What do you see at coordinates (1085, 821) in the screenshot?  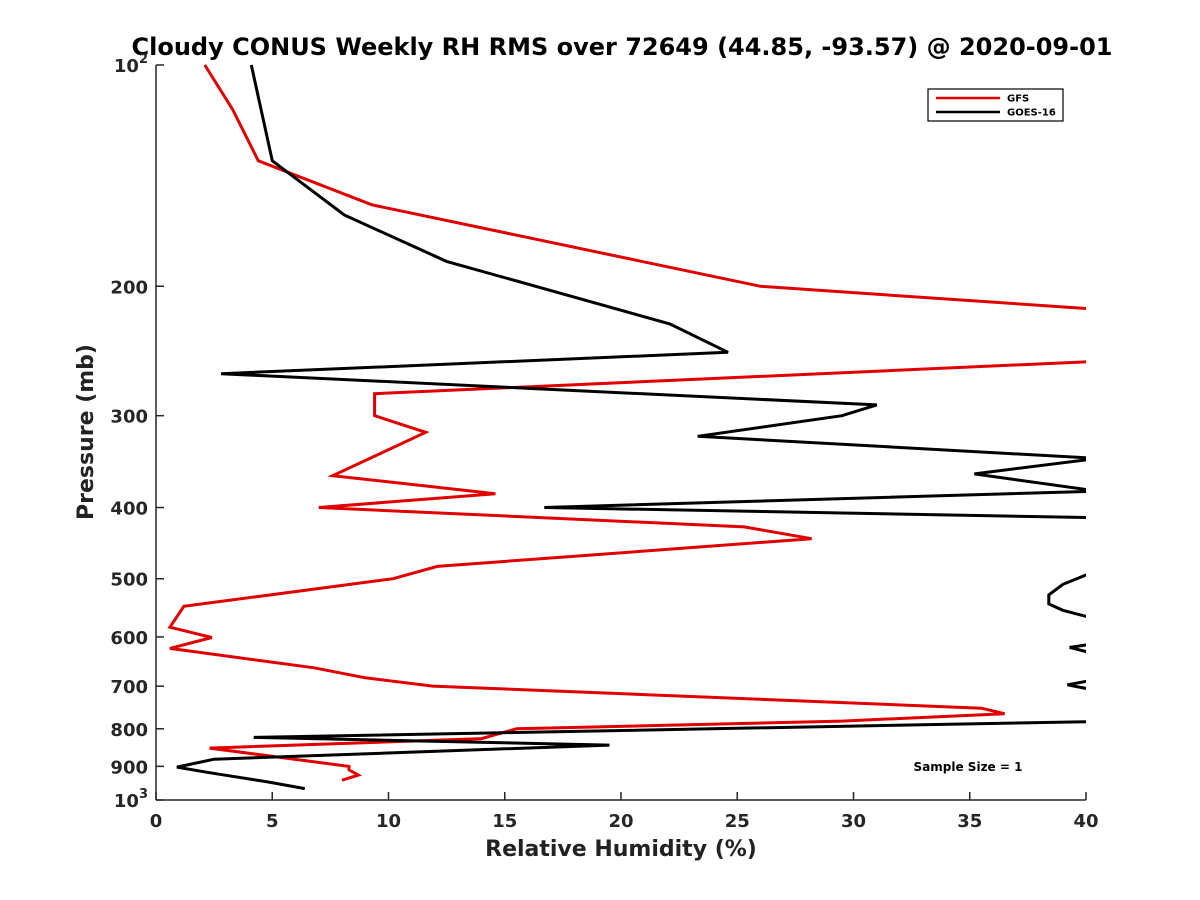 I see `x-tick-label: 40` at bounding box center [1085, 821].